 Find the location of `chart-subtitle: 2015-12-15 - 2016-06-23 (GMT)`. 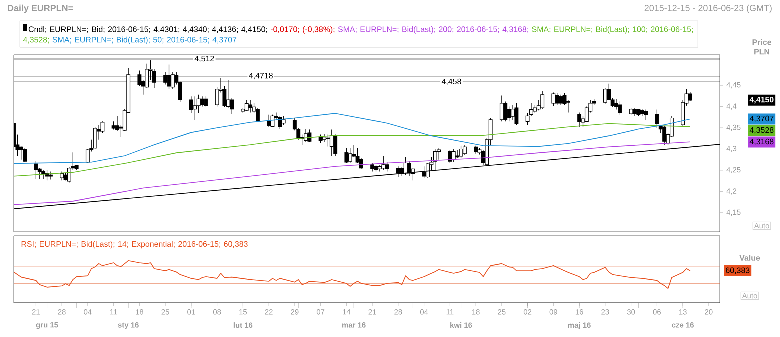

chart-subtitle: 2015-12-15 - 2016-06-23 (GMT) is located at coordinates (708, 9).